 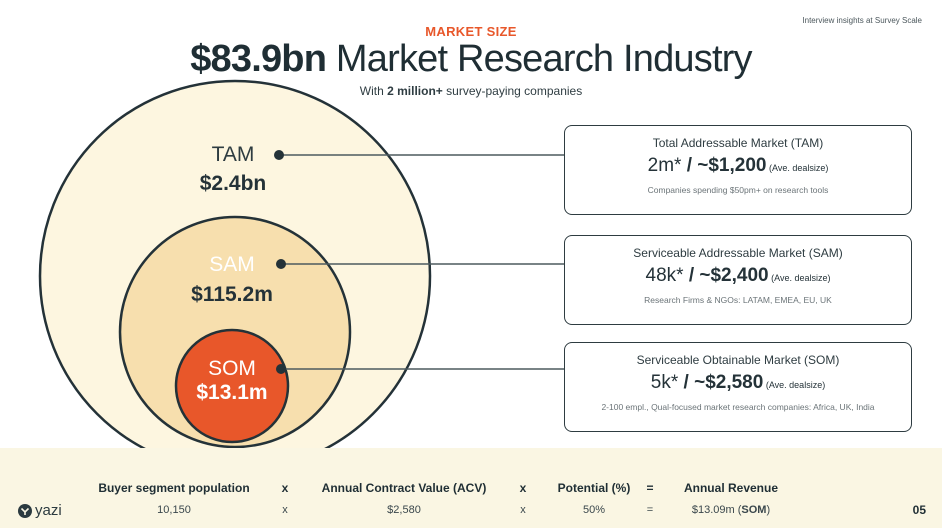 What do you see at coordinates (233, 169) in the screenshot?
I see `tam-label: TAM $2.4bn` at bounding box center [233, 169].